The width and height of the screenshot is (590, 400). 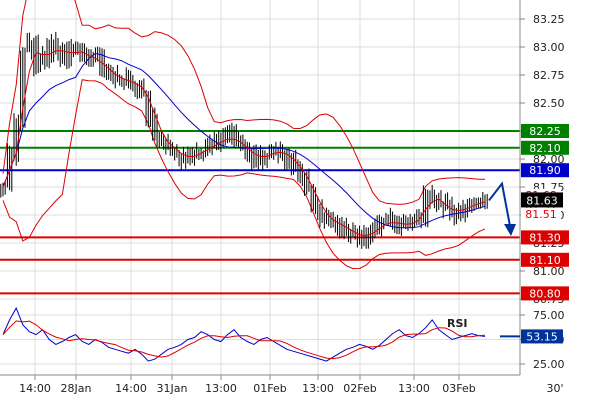 I want to click on y-tick-label: 83.00, so click(x=549, y=47).